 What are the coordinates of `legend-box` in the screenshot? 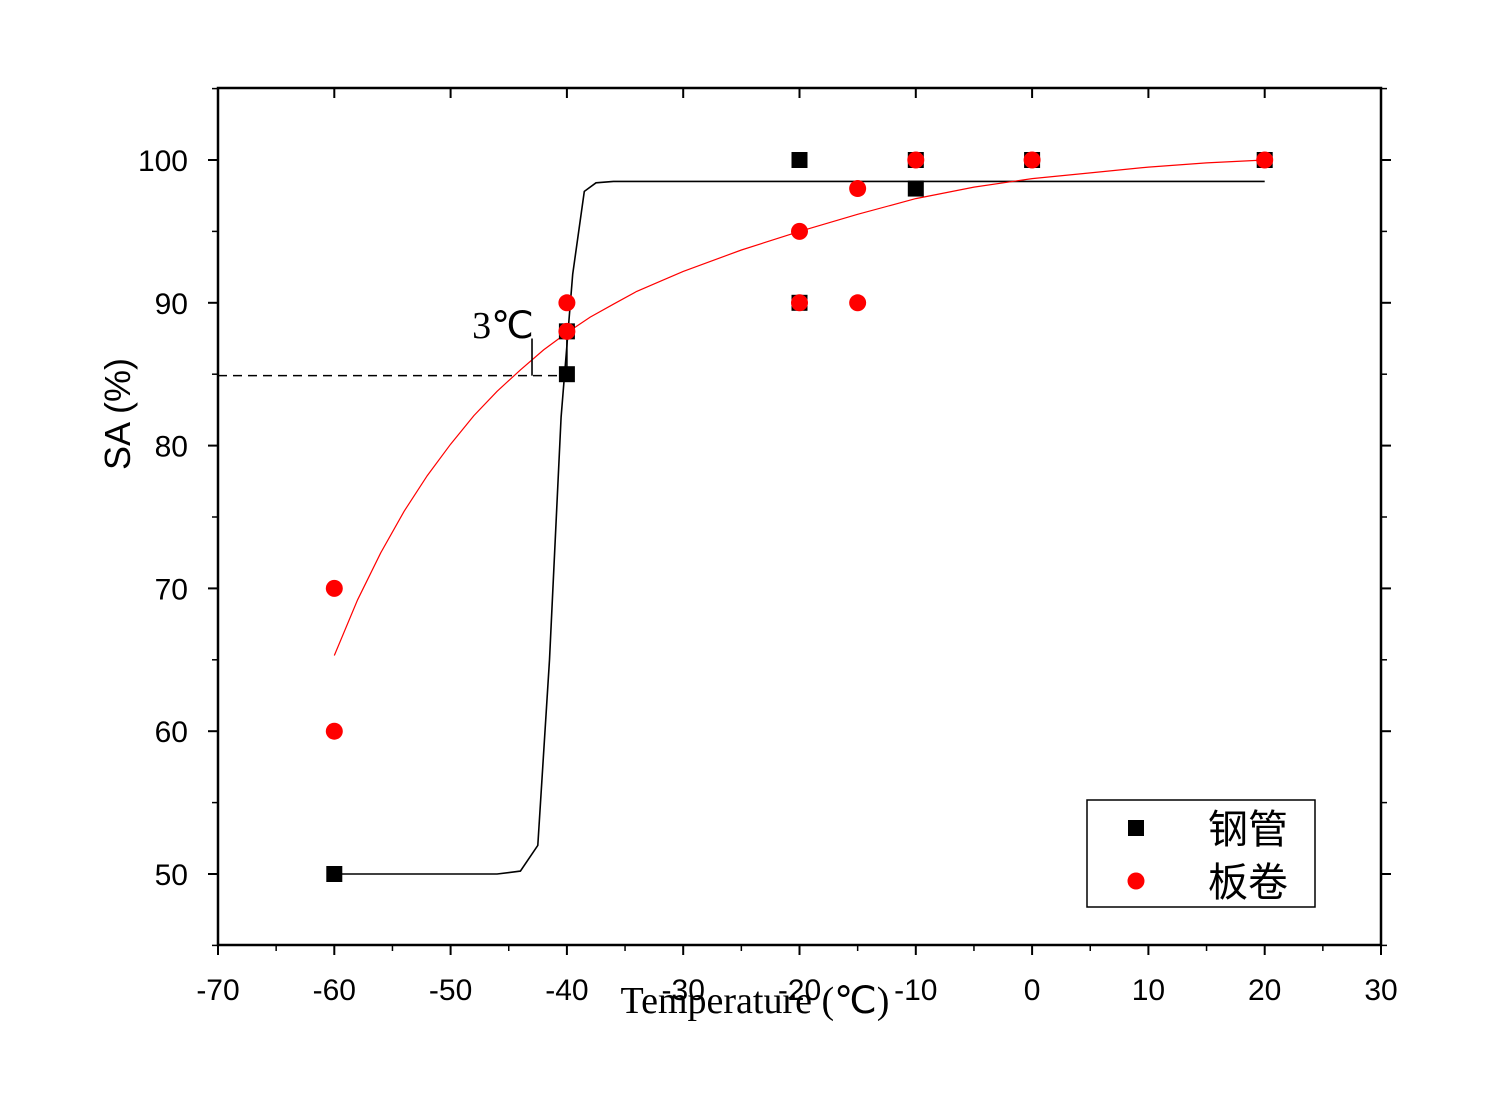 It's located at (1201, 853).